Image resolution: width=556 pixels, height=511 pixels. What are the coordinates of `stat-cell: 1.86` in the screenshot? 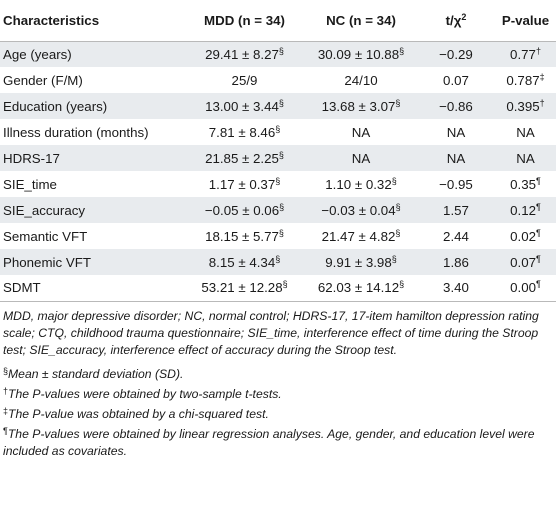 It's located at (456, 262).